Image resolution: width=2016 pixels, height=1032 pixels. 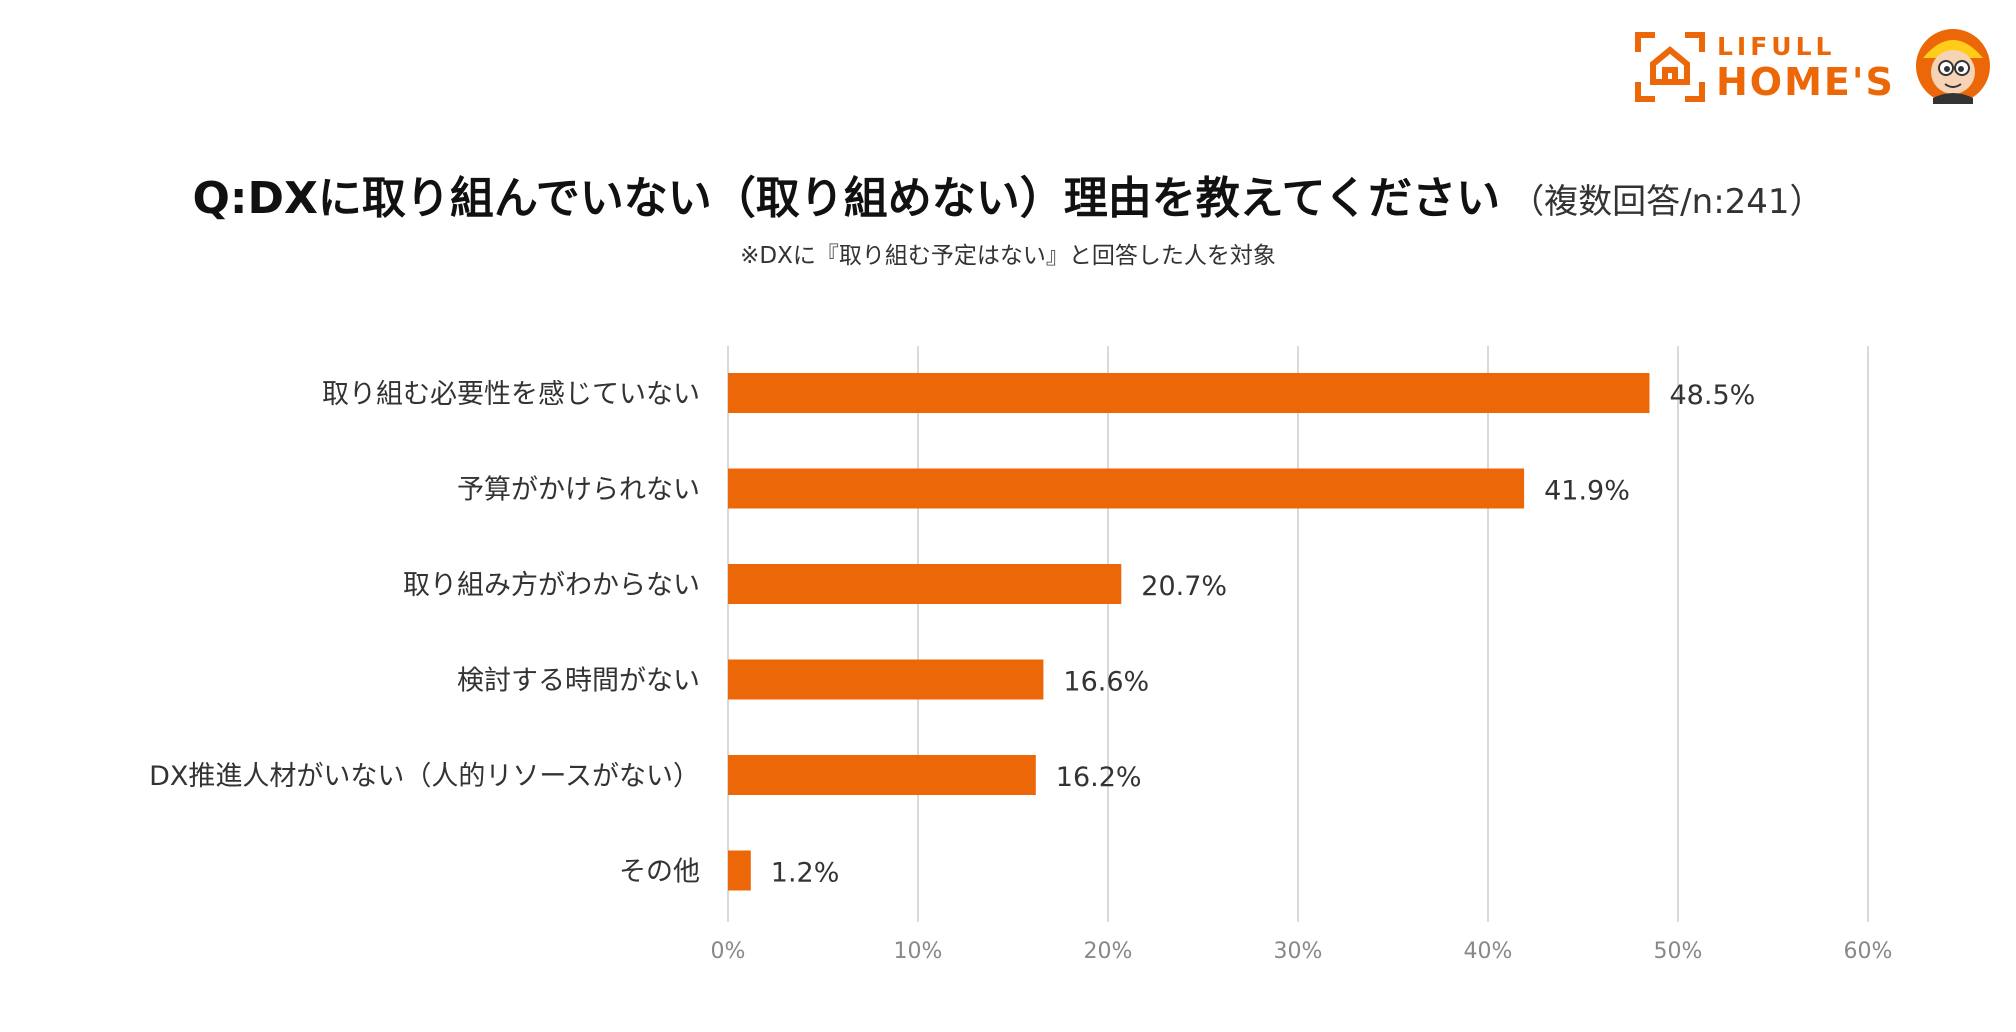 What do you see at coordinates (1488, 951) in the screenshot?
I see `tick-label-40: 40%` at bounding box center [1488, 951].